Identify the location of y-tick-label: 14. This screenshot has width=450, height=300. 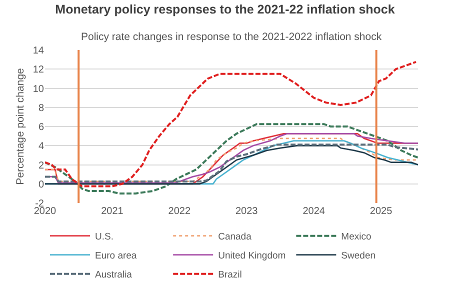
(38, 51).